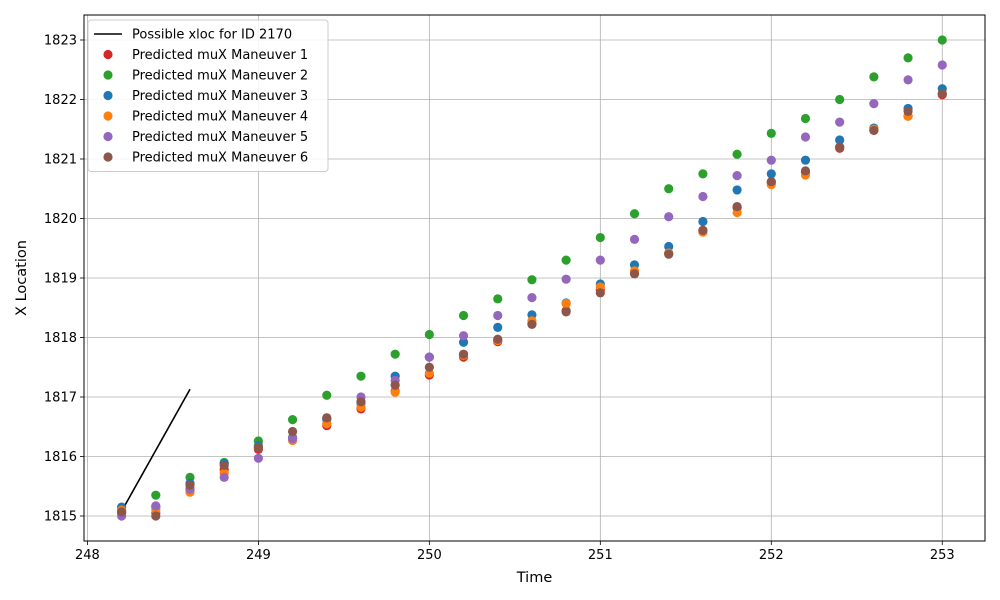  What do you see at coordinates (600, 555) in the screenshot?
I see `x-tick-label: 251` at bounding box center [600, 555].